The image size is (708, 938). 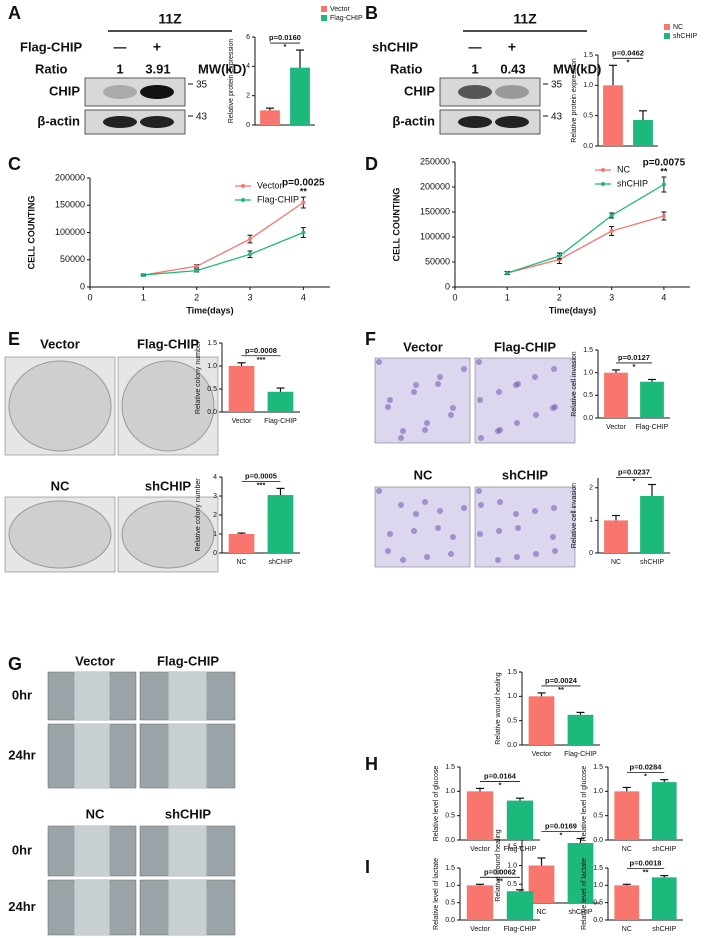 I want to click on ratio: 1, so click(x=119, y=68).